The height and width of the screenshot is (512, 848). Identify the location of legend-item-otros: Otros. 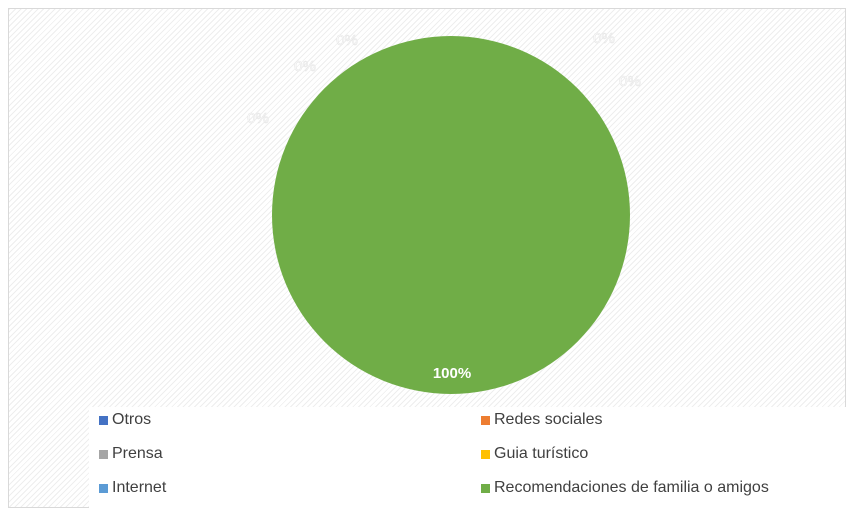
(125, 420).